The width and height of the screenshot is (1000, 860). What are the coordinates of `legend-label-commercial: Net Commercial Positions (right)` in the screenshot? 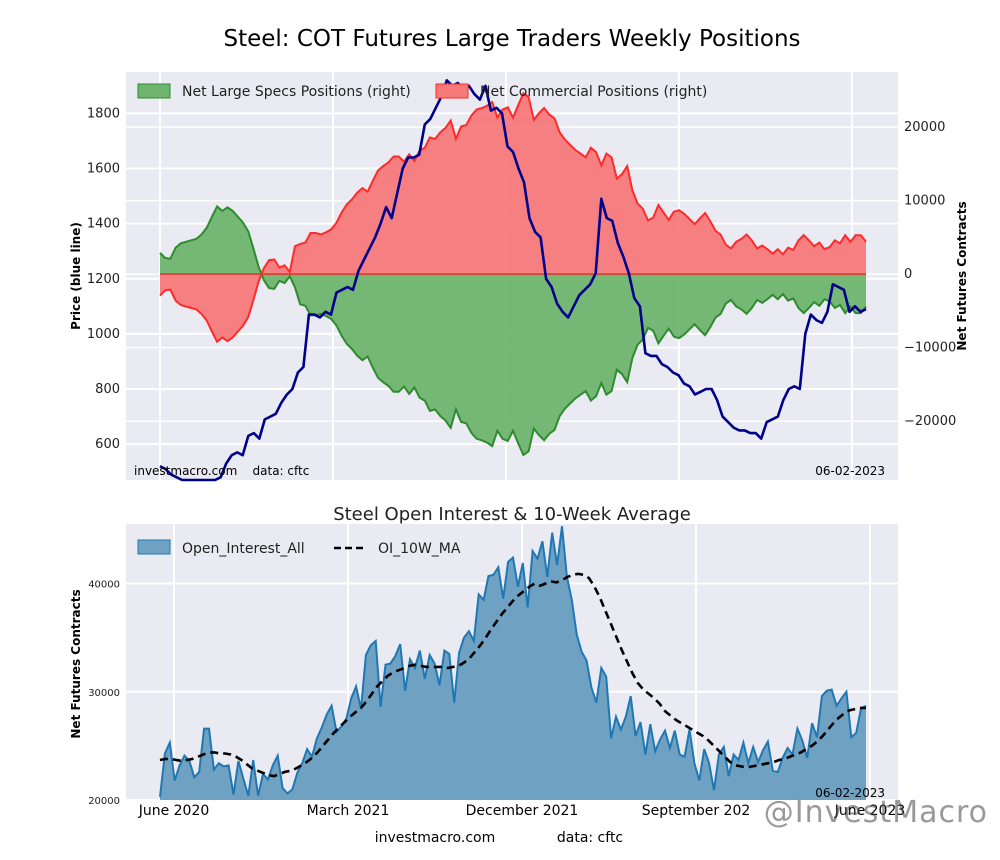 It's located at (593, 92).